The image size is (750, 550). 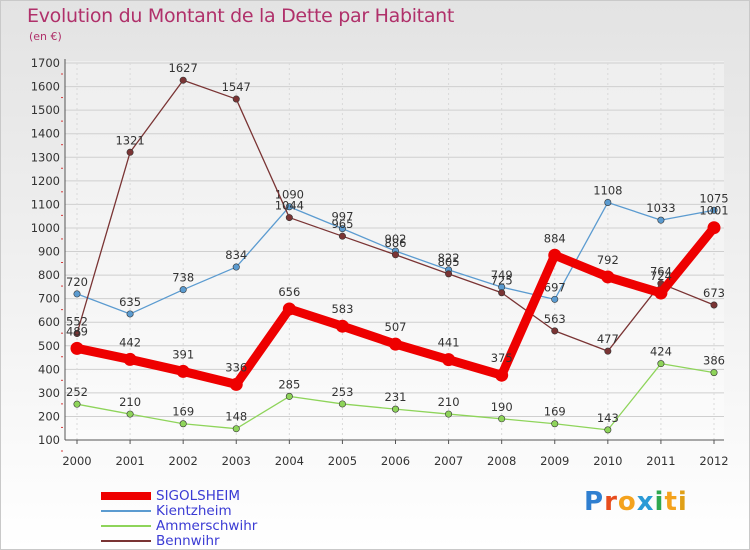 What do you see at coordinates (661, 272) in the screenshot?
I see `data-label: 764` at bounding box center [661, 272].